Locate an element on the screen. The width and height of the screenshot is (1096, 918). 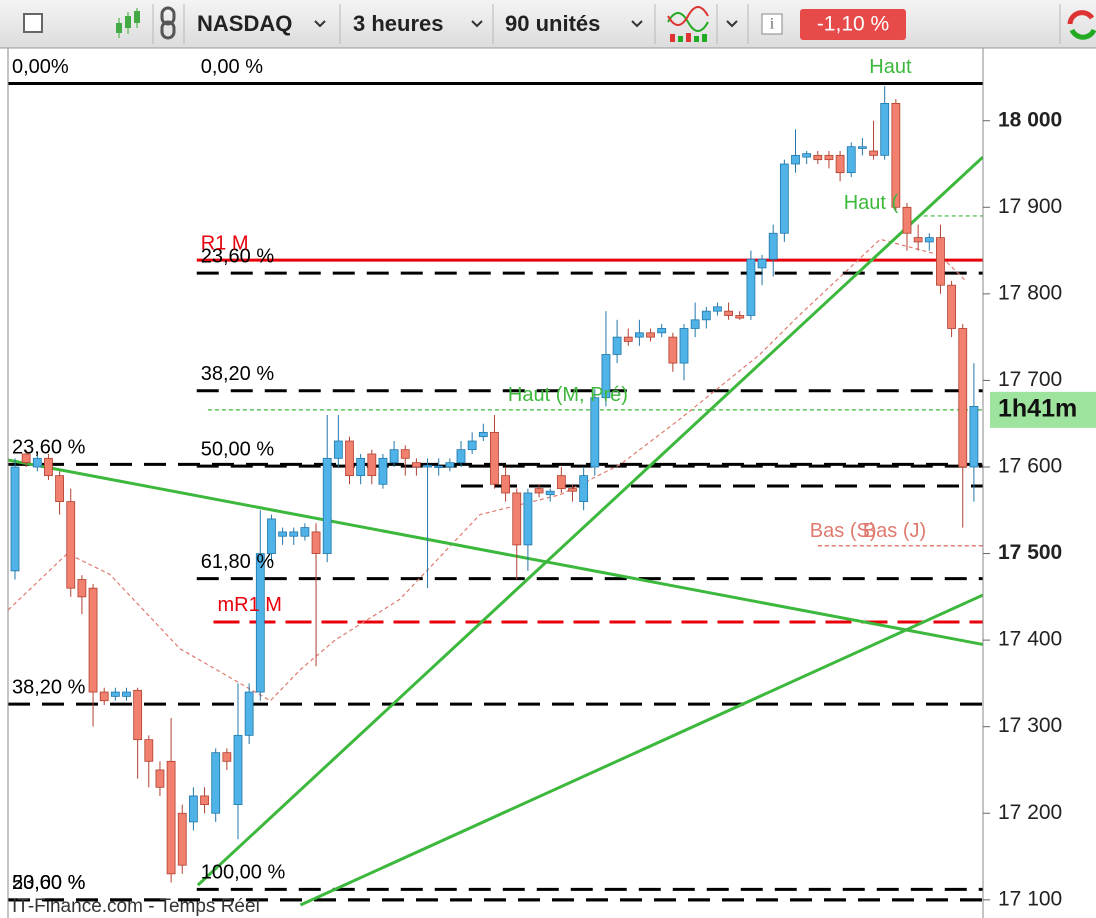
level-label: mR1 M is located at coordinates (249, 605).